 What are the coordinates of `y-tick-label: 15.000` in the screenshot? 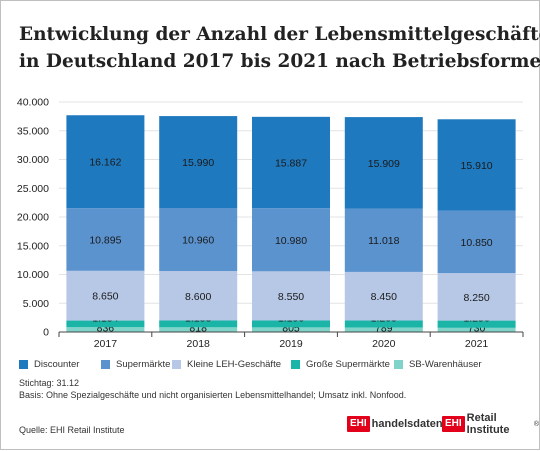 It's located at (33, 246).